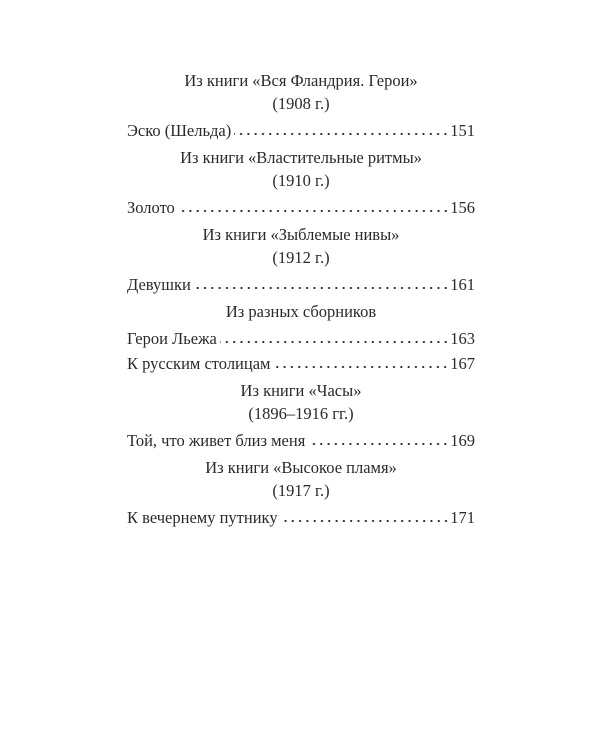 Image resolution: width=600 pixels, height=750 pixels. What do you see at coordinates (179, 130) in the screenshot?
I see `entry-title: Эско (Шельда)` at bounding box center [179, 130].